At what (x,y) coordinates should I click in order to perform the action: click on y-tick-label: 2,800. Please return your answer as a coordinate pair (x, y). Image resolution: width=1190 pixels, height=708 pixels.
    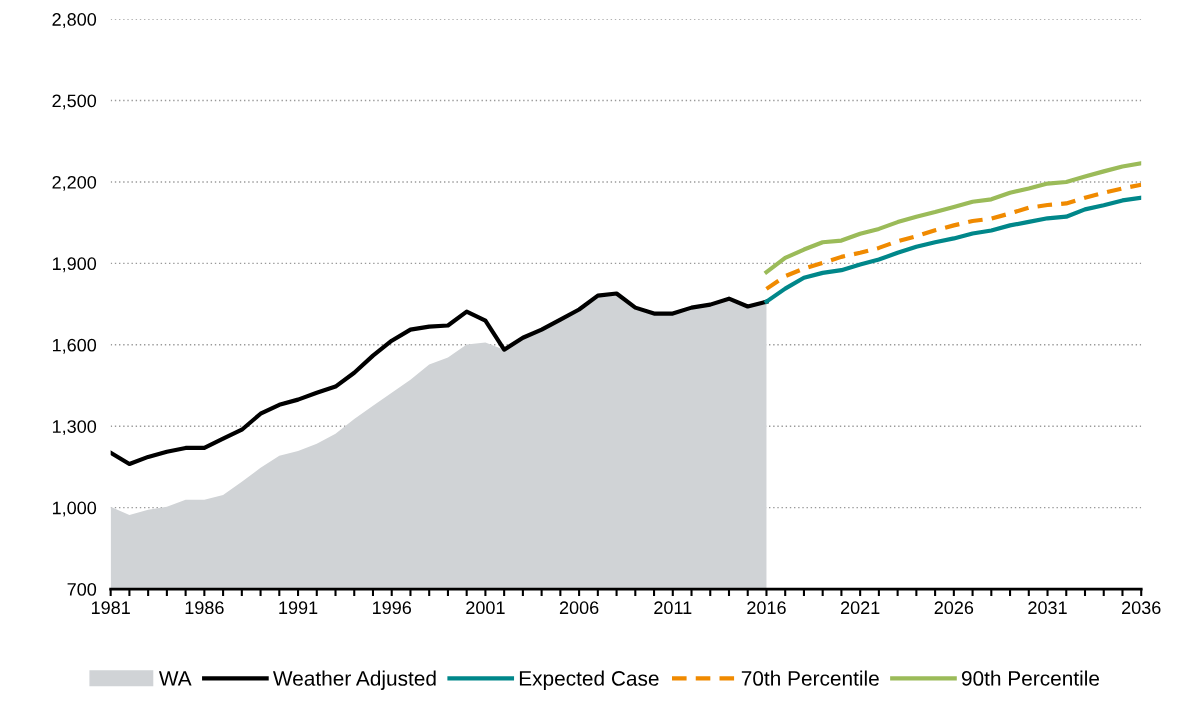
    Looking at the image, I should click on (74, 20).